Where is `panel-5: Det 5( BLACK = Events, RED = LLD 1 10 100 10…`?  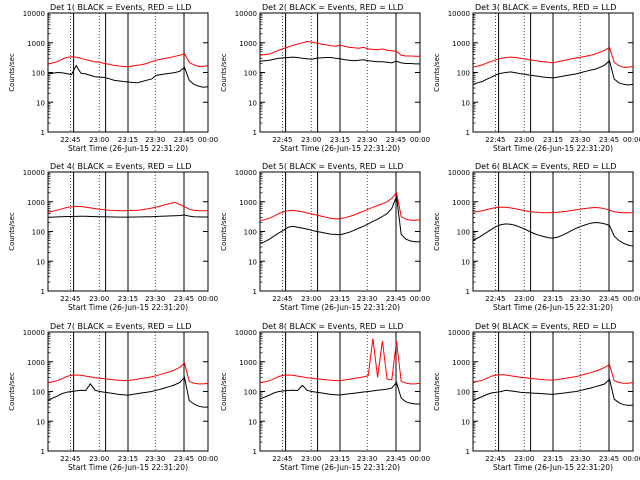 panel-5: Det 5( BLACK = Events, RED = LLD 1 10 100 10… is located at coordinates (325, 237).